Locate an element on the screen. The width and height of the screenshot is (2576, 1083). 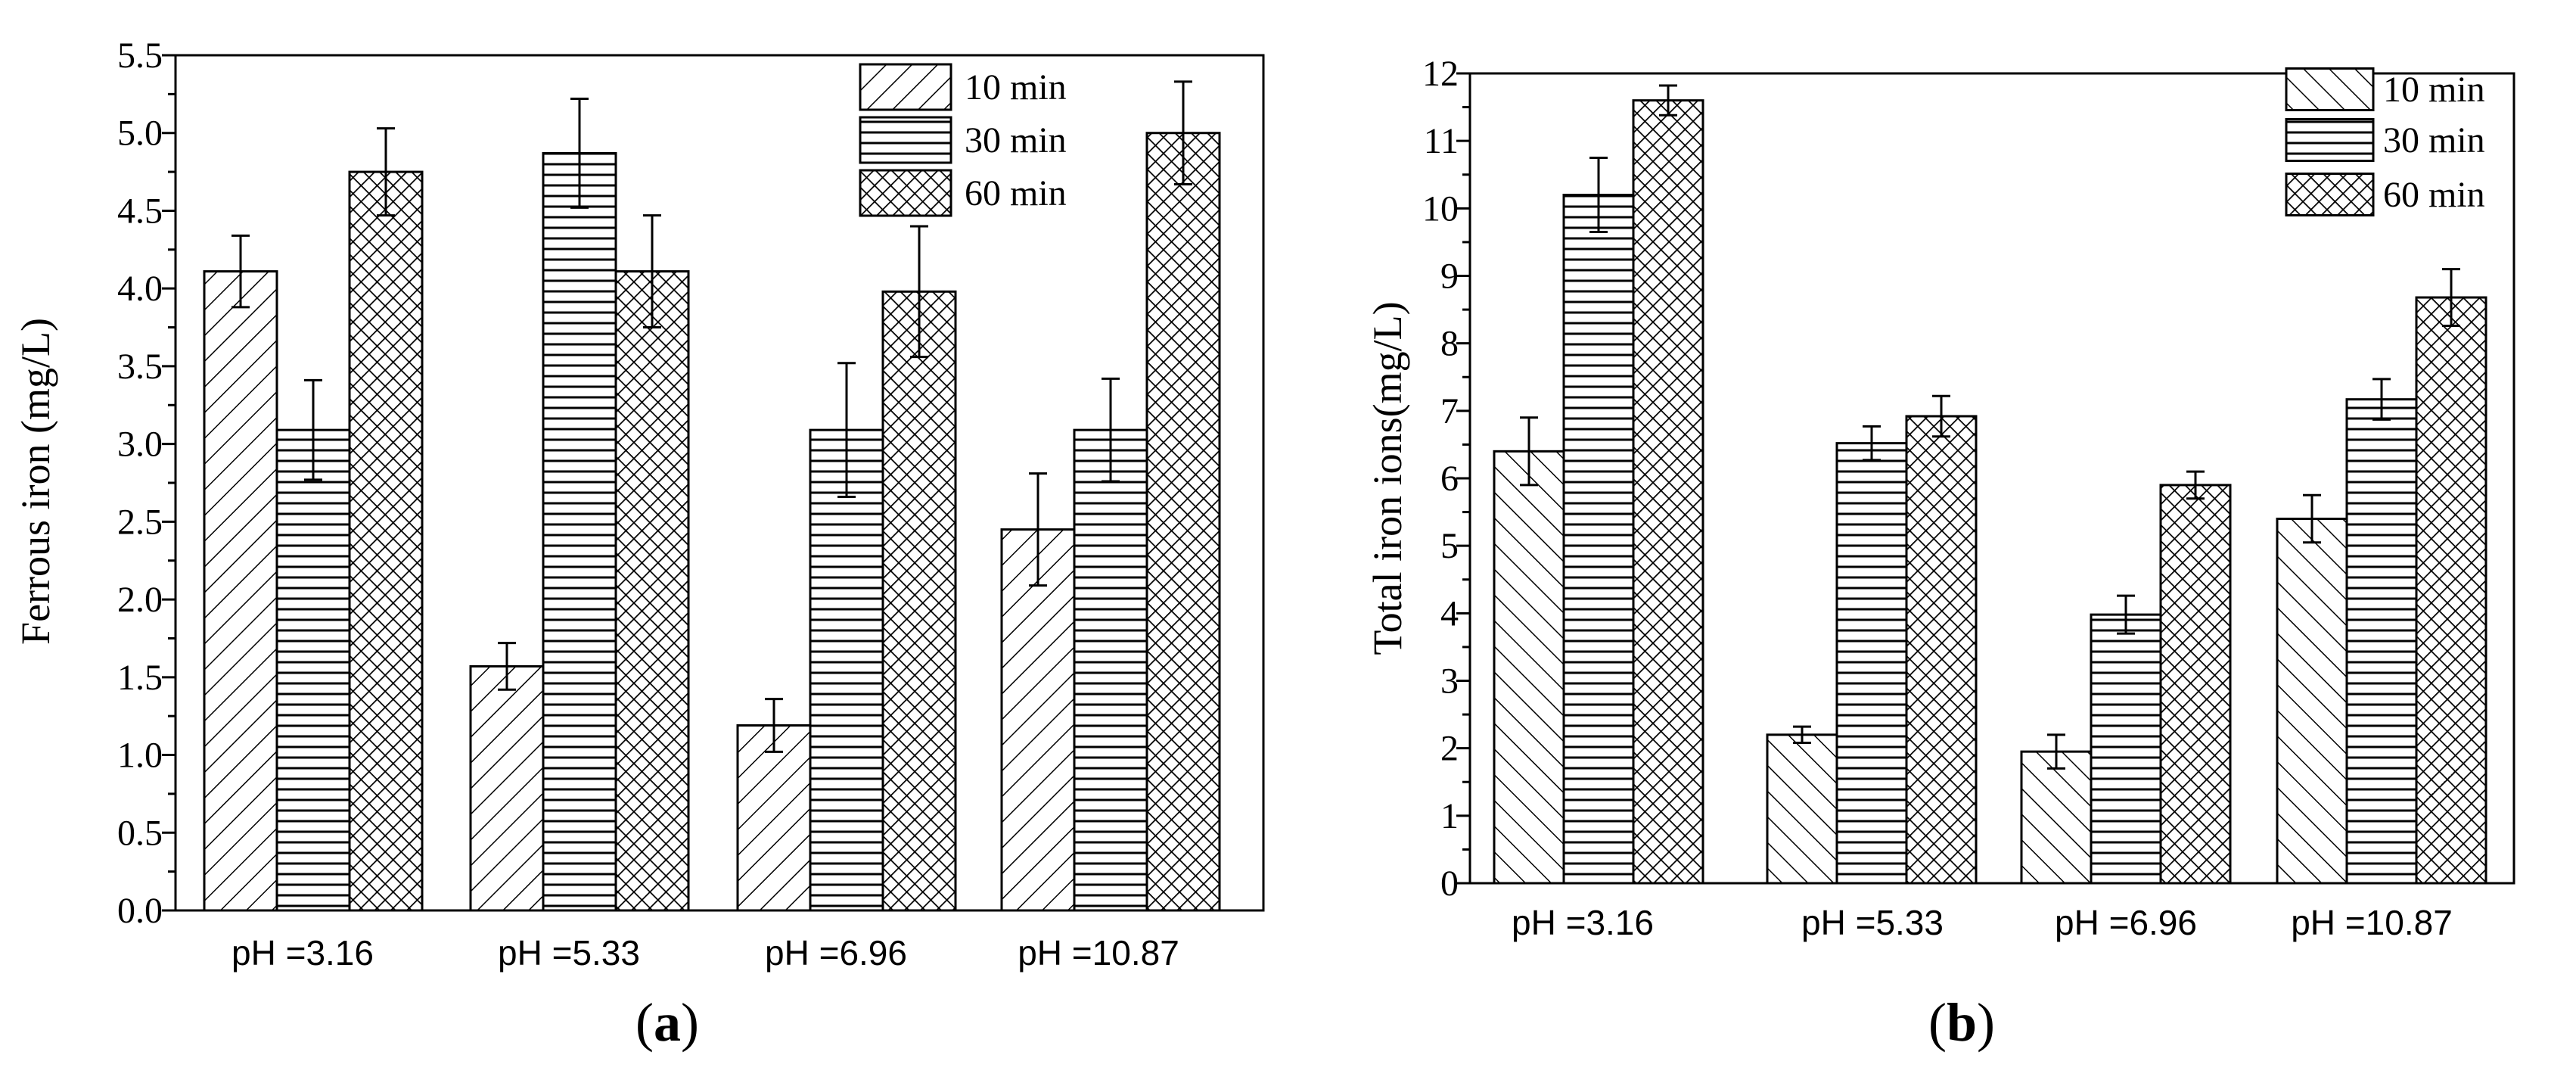
y-axis-label-b: Total iron ions(mg/L) is located at coordinates (1387, 478).